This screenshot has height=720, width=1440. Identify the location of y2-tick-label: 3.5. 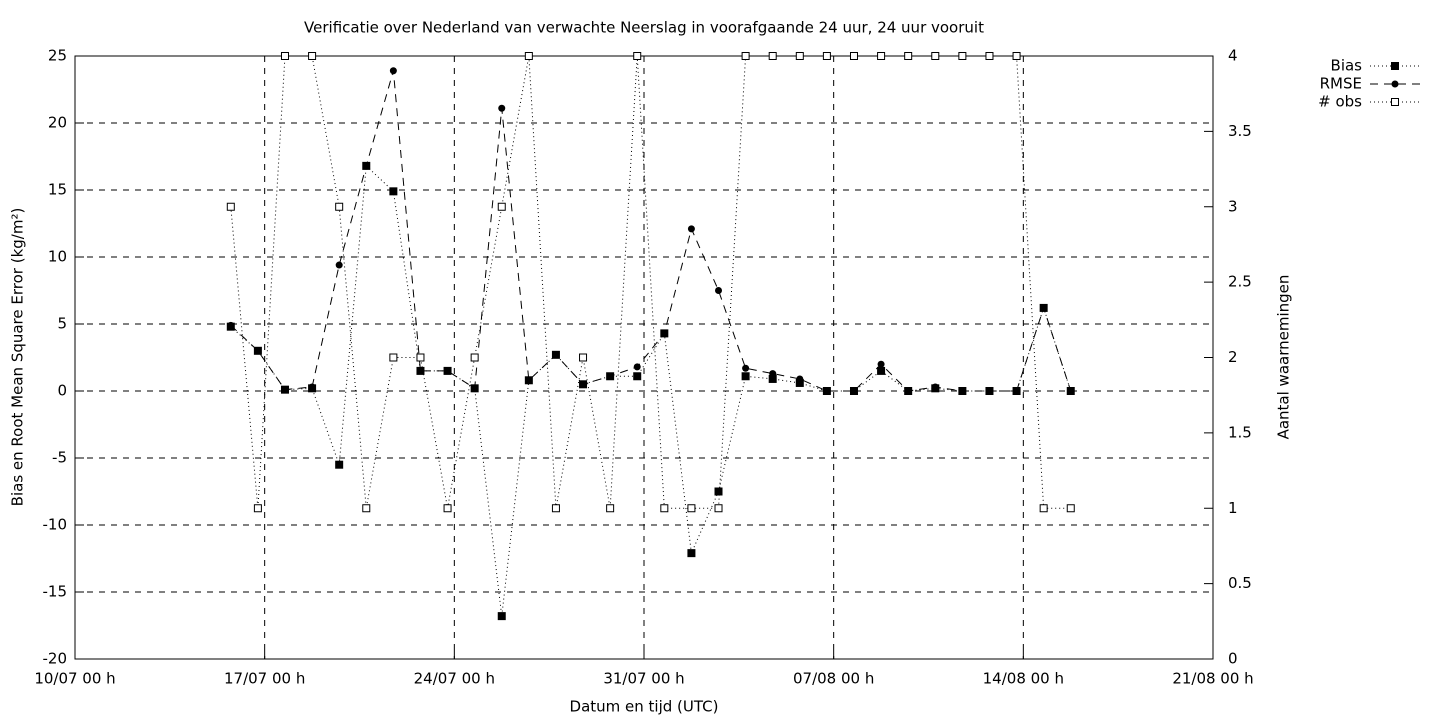
(1240, 131).